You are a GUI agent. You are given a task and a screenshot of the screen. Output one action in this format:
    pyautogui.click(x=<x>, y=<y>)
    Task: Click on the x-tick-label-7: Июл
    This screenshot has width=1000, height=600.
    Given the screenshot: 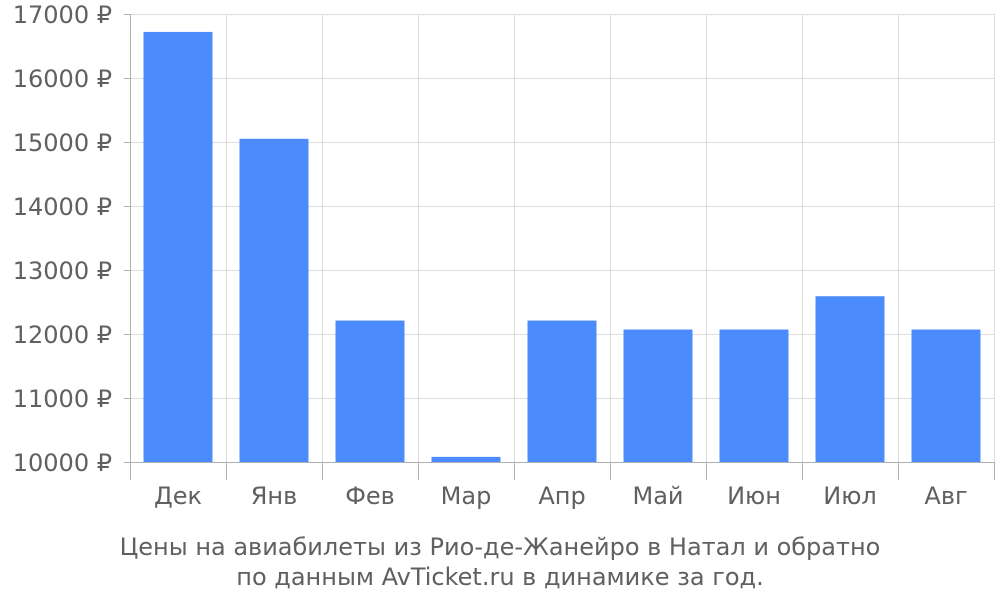 What is the action you would take?
    pyautogui.click(x=850, y=496)
    